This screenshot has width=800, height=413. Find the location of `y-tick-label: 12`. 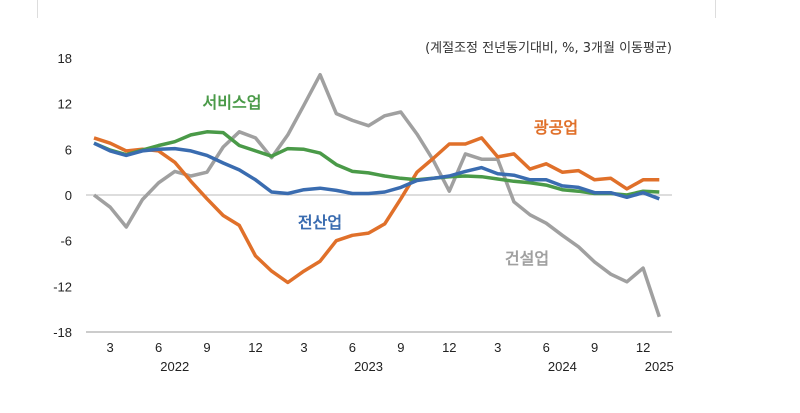

y-tick-label: 12 is located at coordinates (65, 104).